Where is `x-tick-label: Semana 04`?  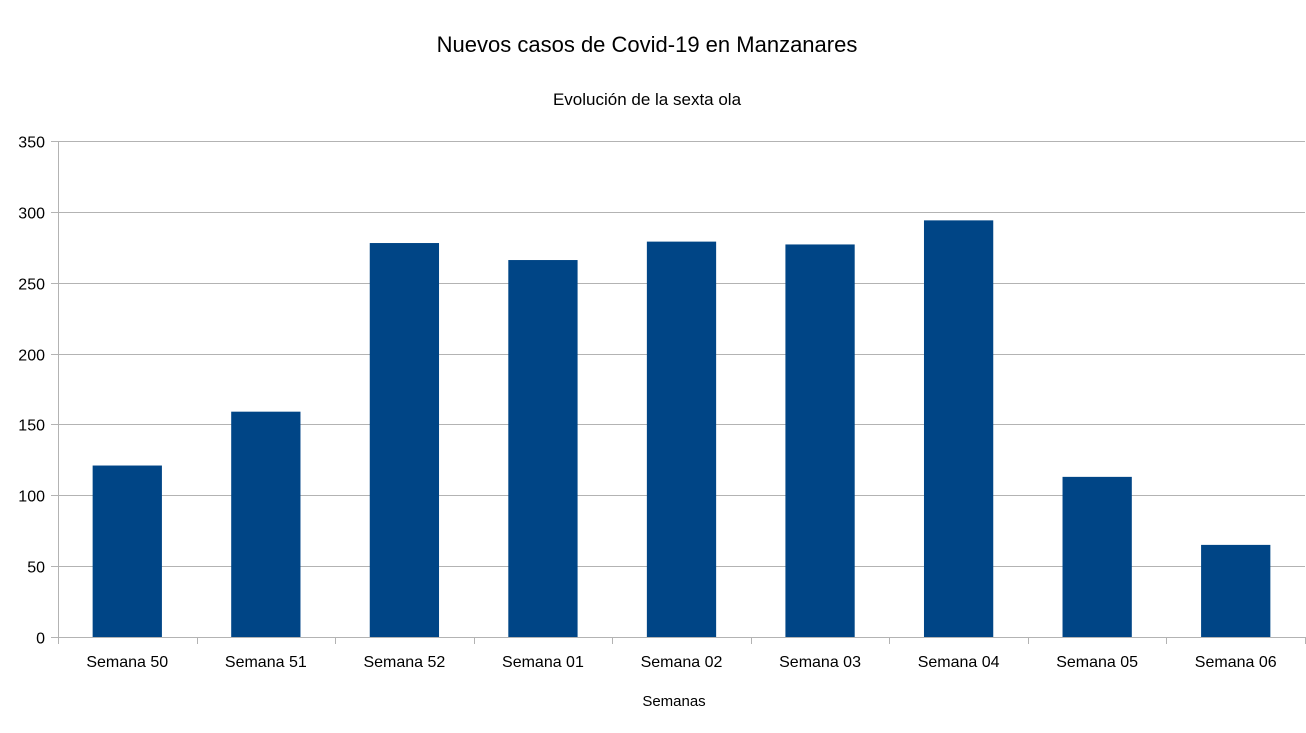 x-tick-label: Semana 04 is located at coordinates (959, 662).